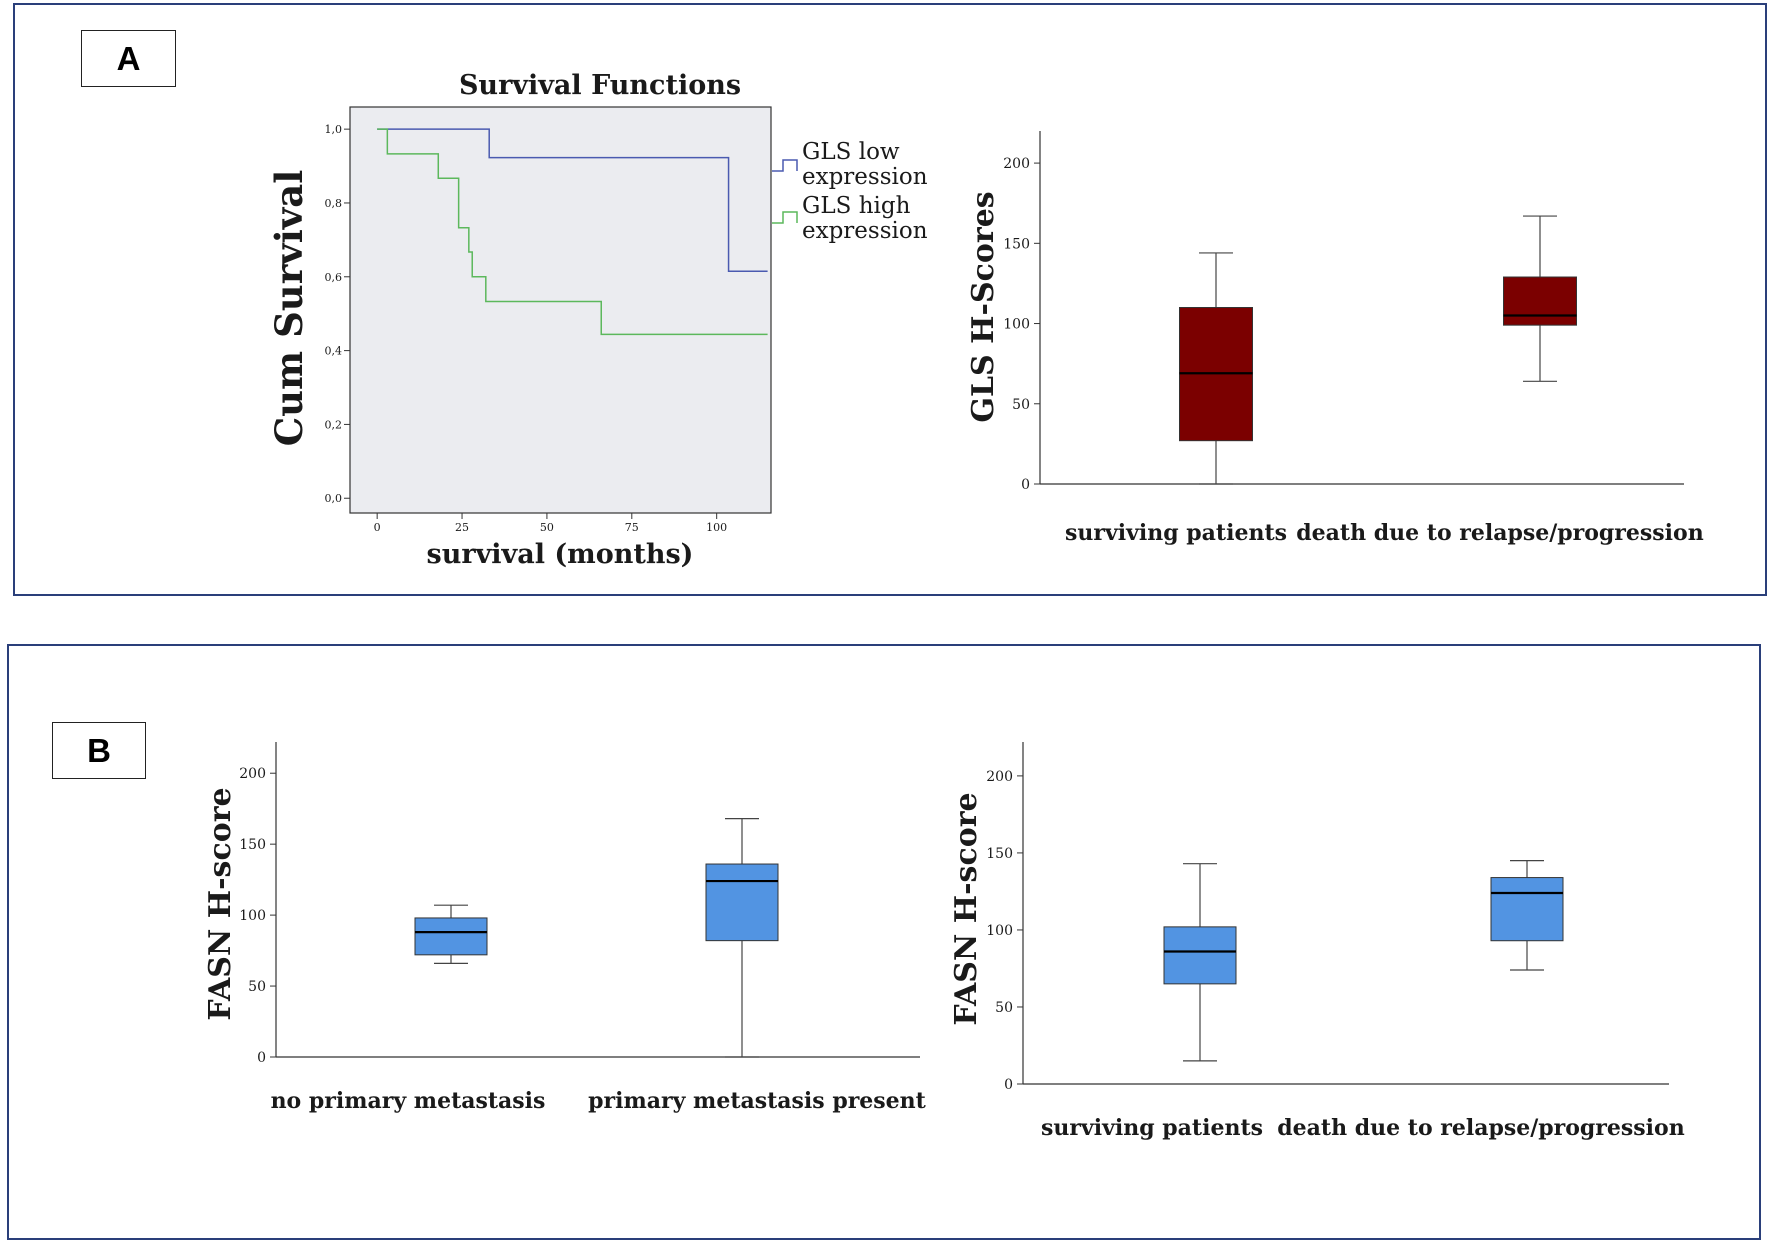 The height and width of the screenshot is (1241, 1772). I want to click on km-y-axis-label: Cum Survival, so click(289, 308).